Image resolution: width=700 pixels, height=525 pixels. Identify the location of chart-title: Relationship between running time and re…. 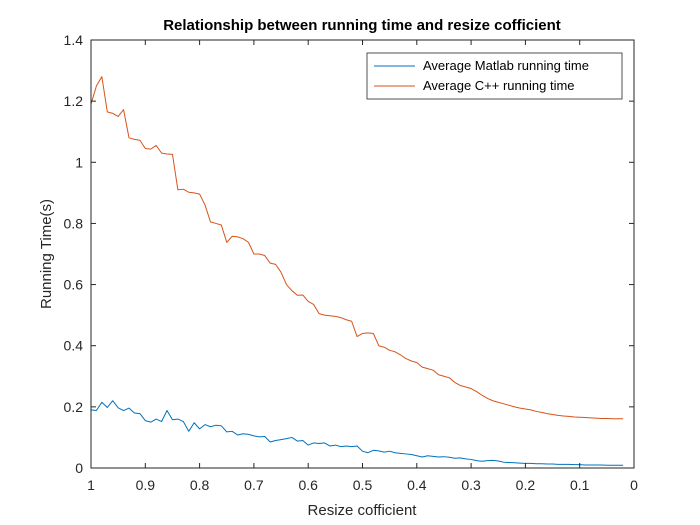
(362, 25).